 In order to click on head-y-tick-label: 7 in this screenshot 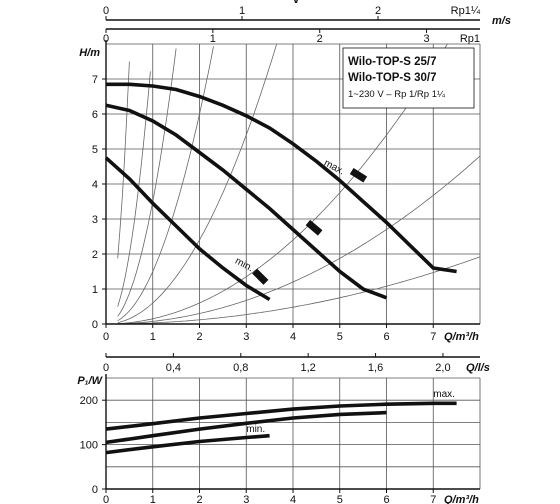, I will do `click(95, 80)`.